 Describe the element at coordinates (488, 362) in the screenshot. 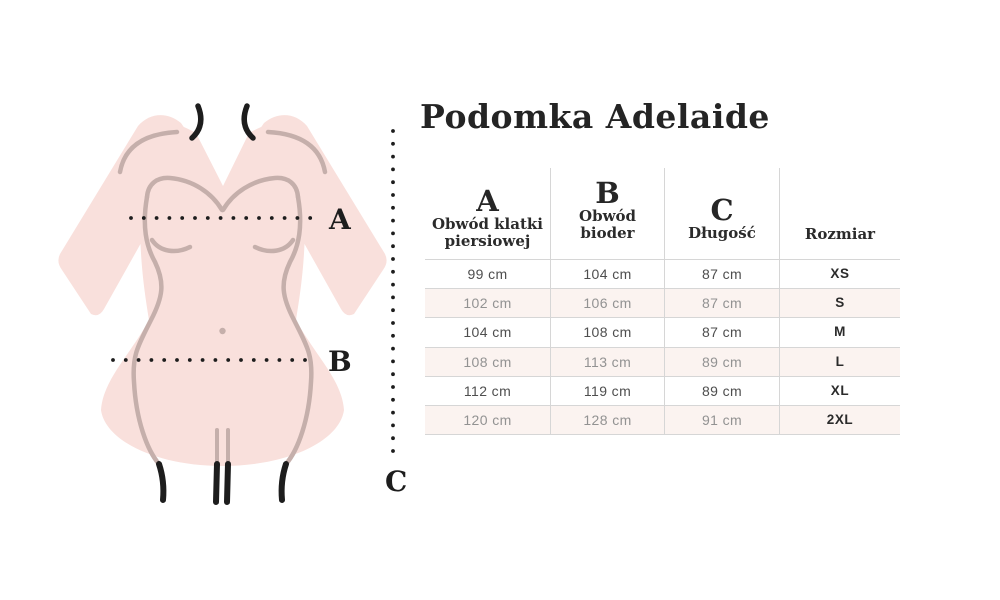

I see `cell-chest: 108 cm` at that location.